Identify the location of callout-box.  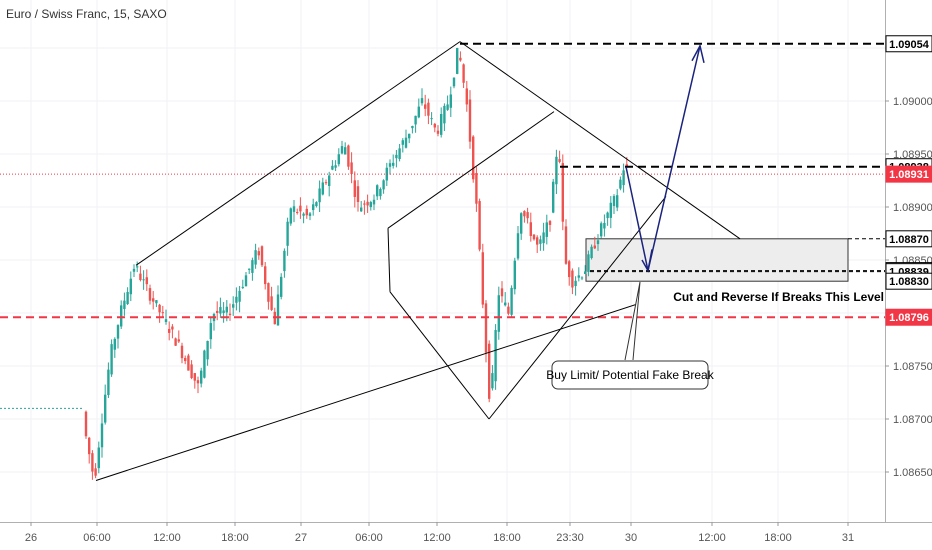
(630, 375).